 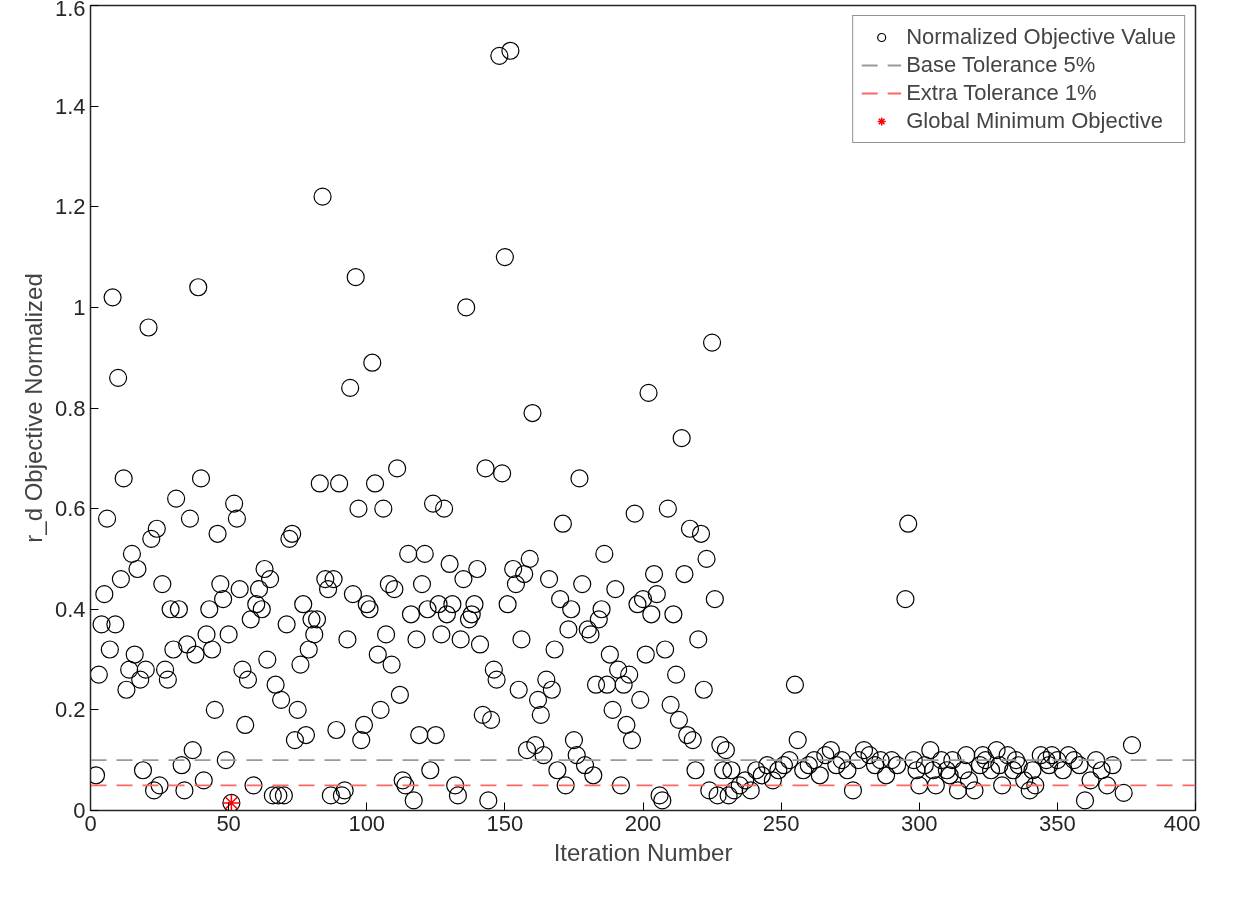 What do you see at coordinates (70, 509) in the screenshot?
I see `y-tick-label: 0.6` at bounding box center [70, 509].